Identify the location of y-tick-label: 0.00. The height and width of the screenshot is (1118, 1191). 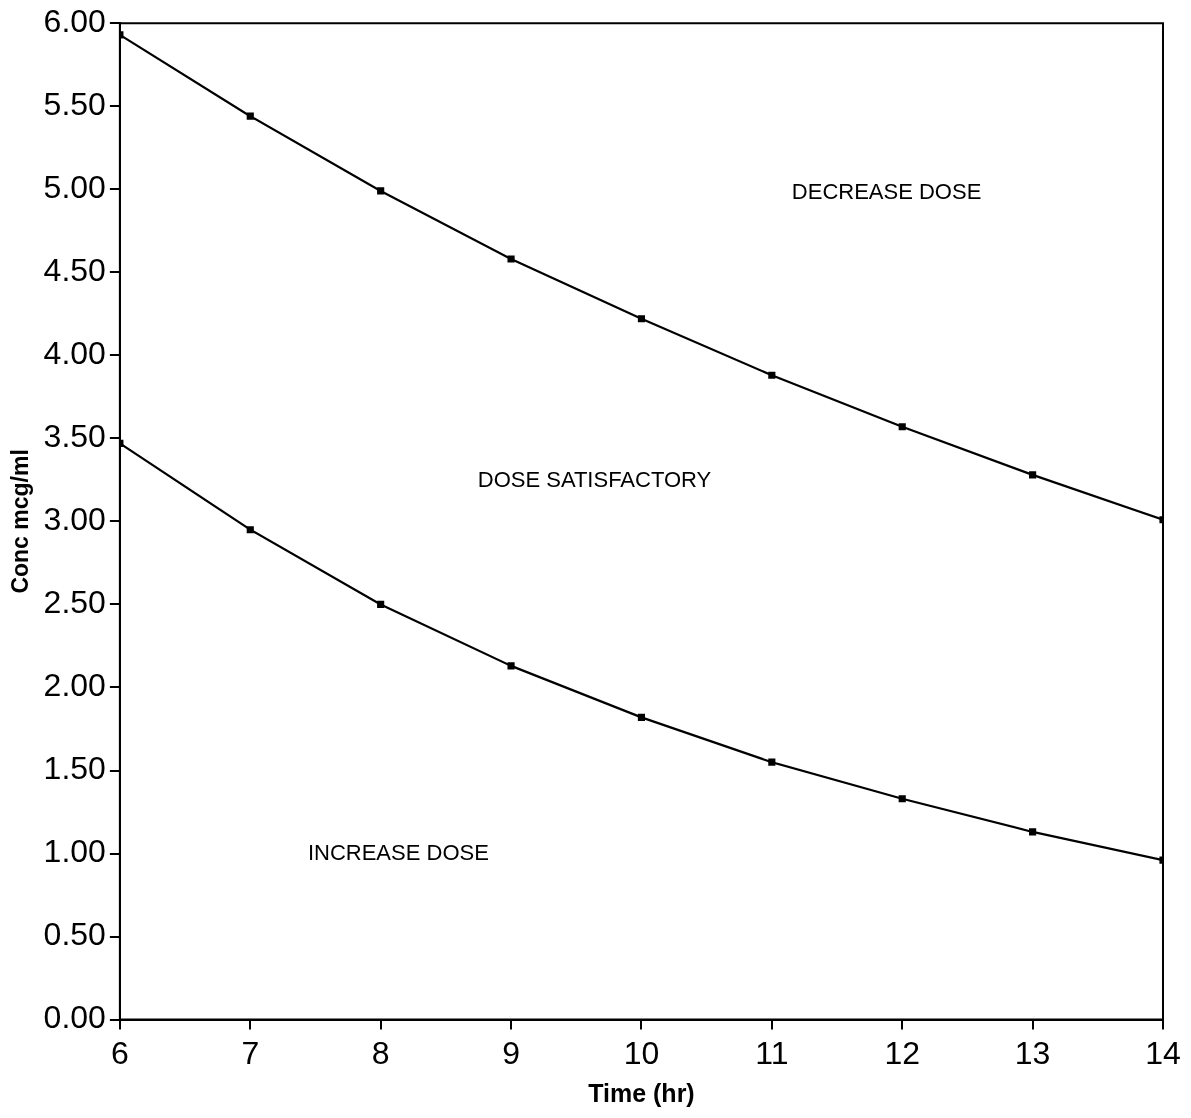
(74, 1017).